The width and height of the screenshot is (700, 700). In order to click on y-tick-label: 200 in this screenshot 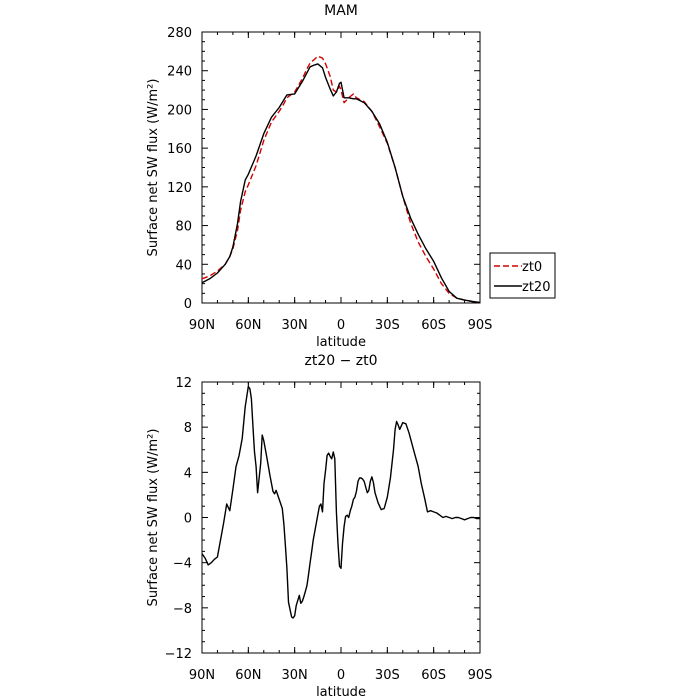, I will do `click(179, 110)`.